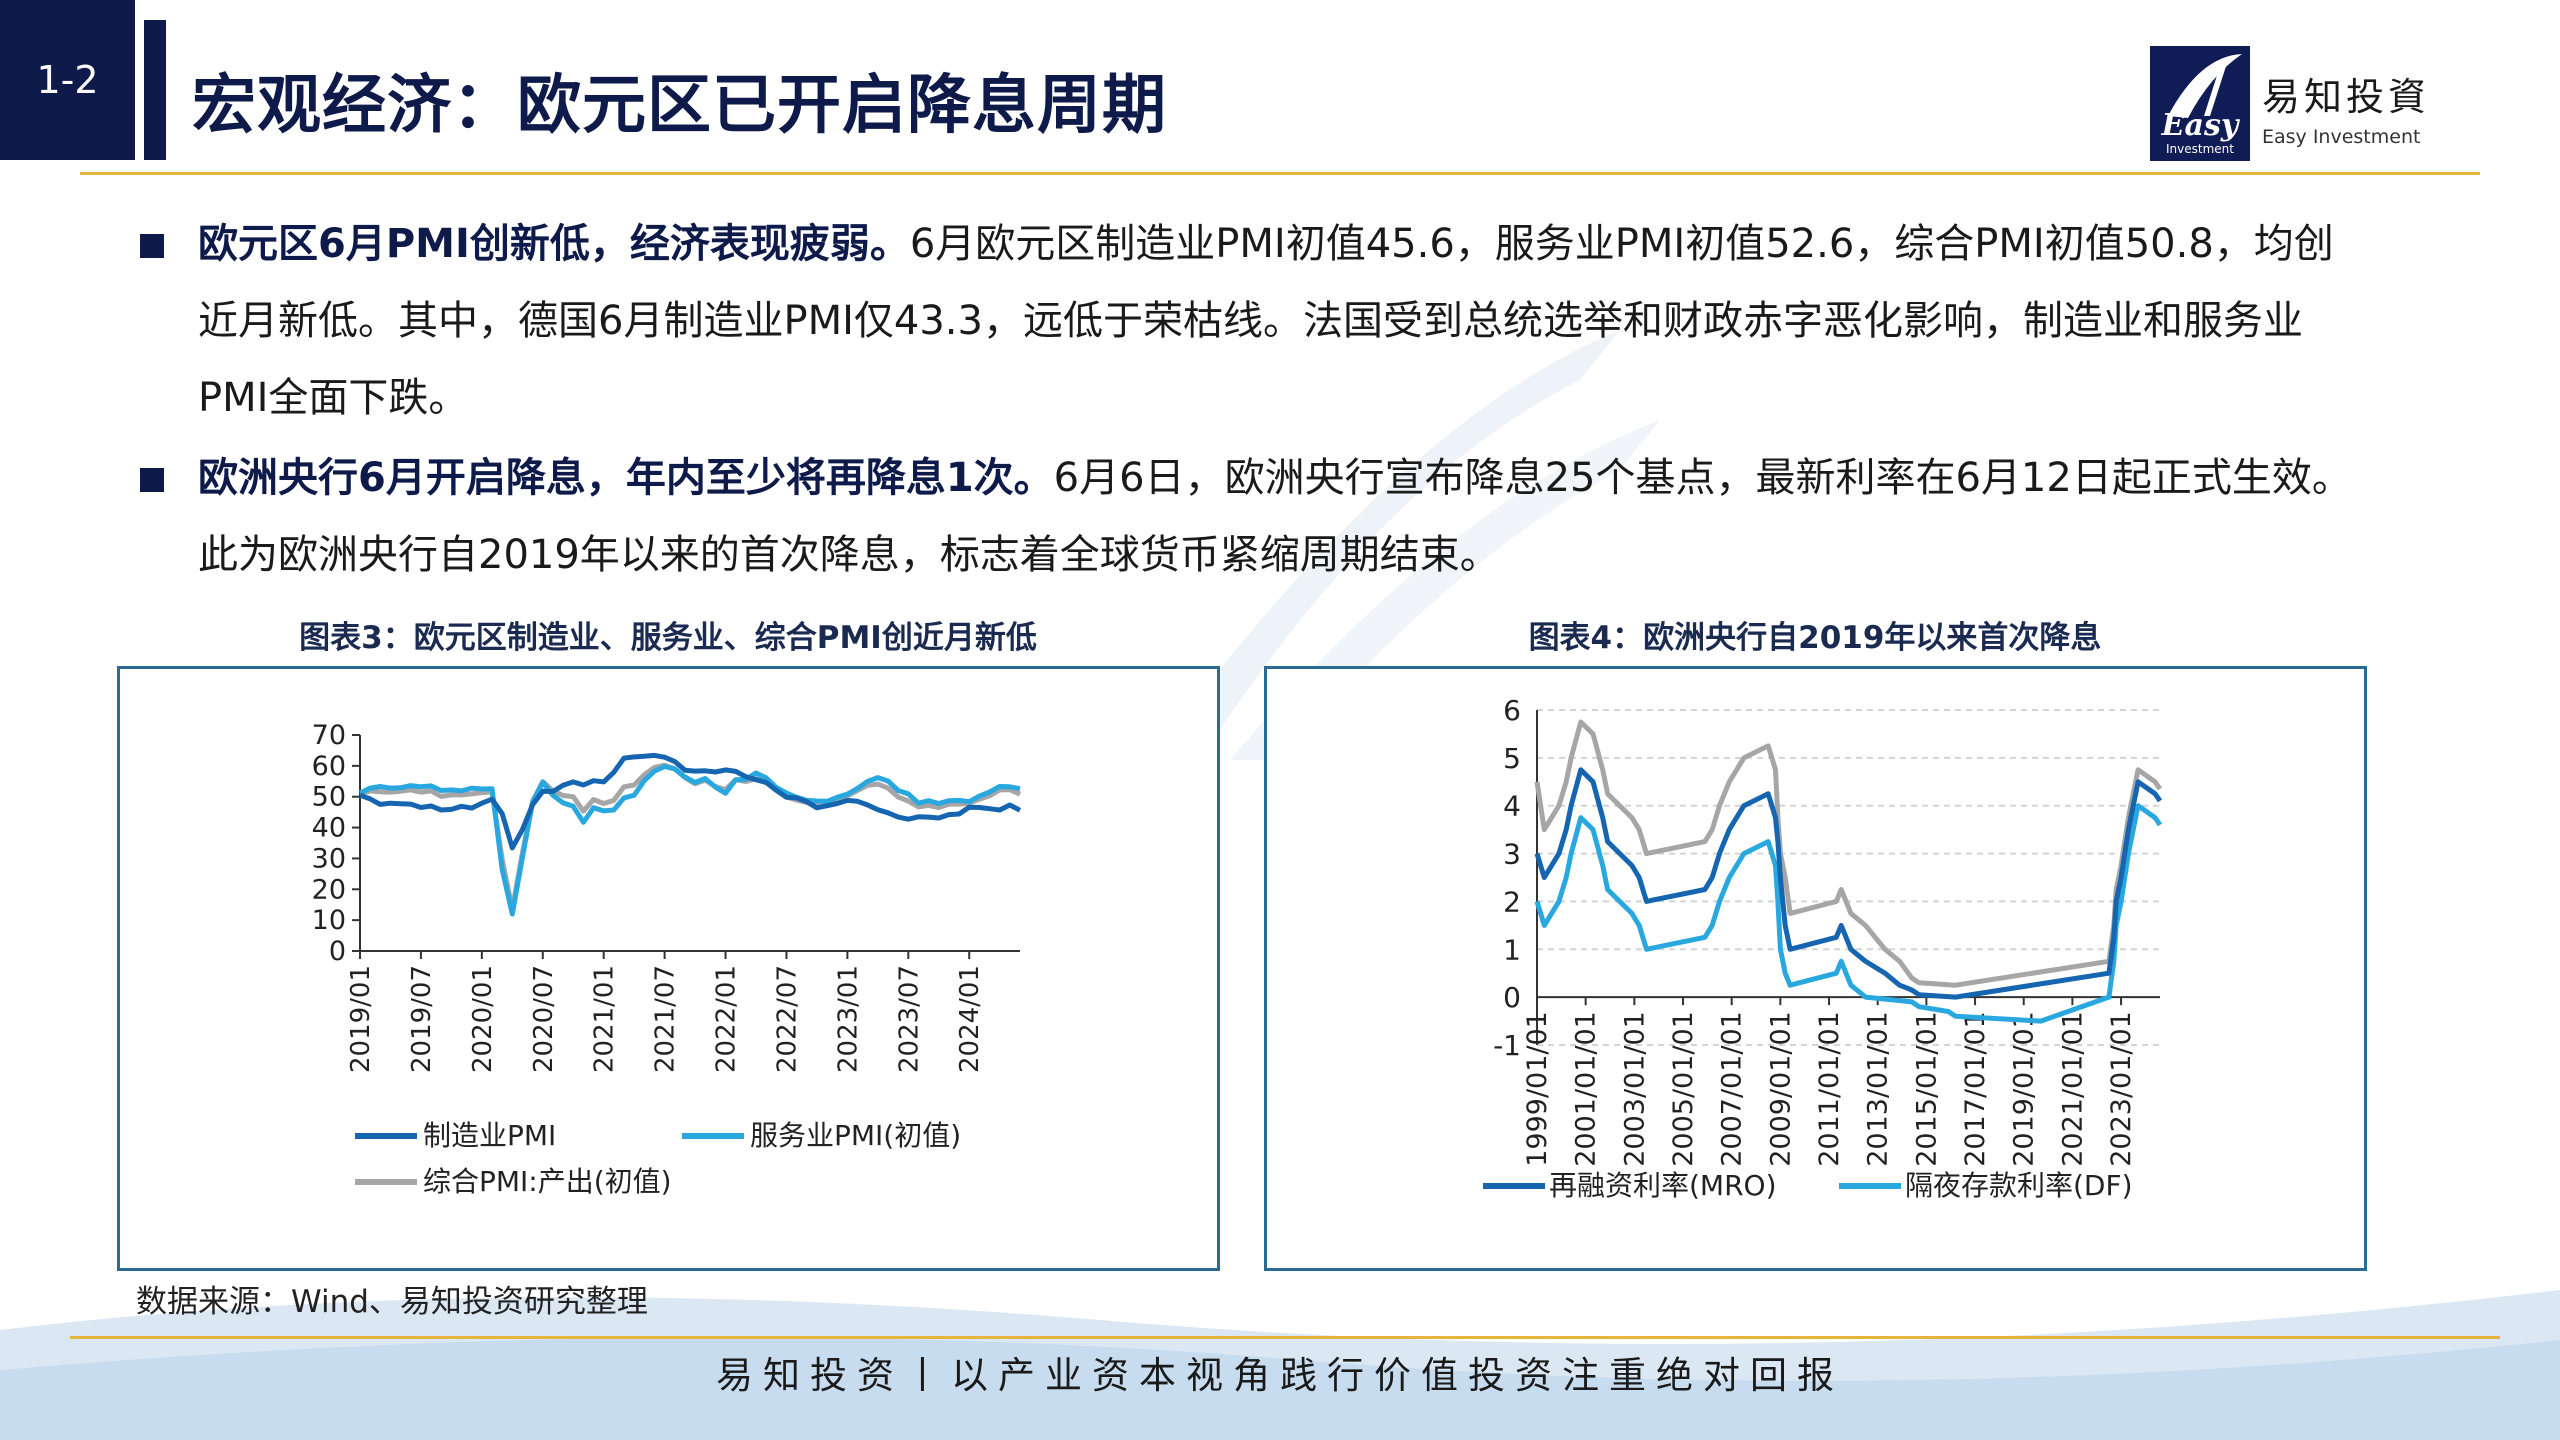  What do you see at coordinates (2019, 1185) in the screenshot?
I see `chart4-legend-label: 隔夜存款利率(DF)` at bounding box center [2019, 1185].